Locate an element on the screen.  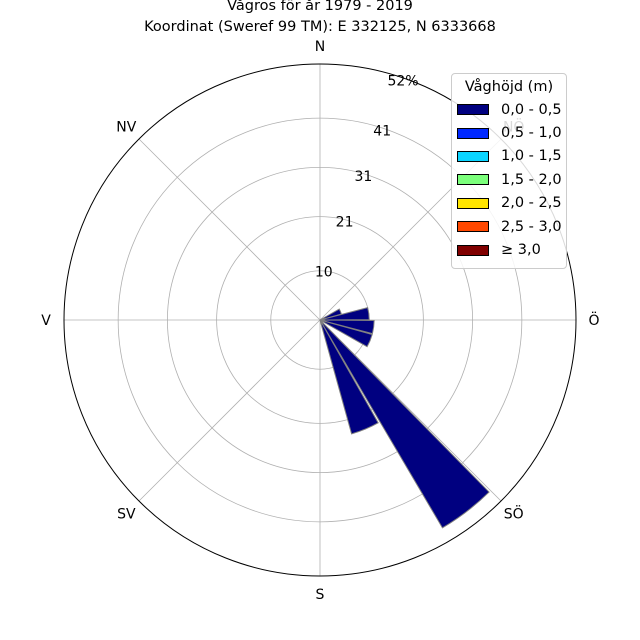
legend-label: 1,0 - 1,5 is located at coordinates (531, 156).